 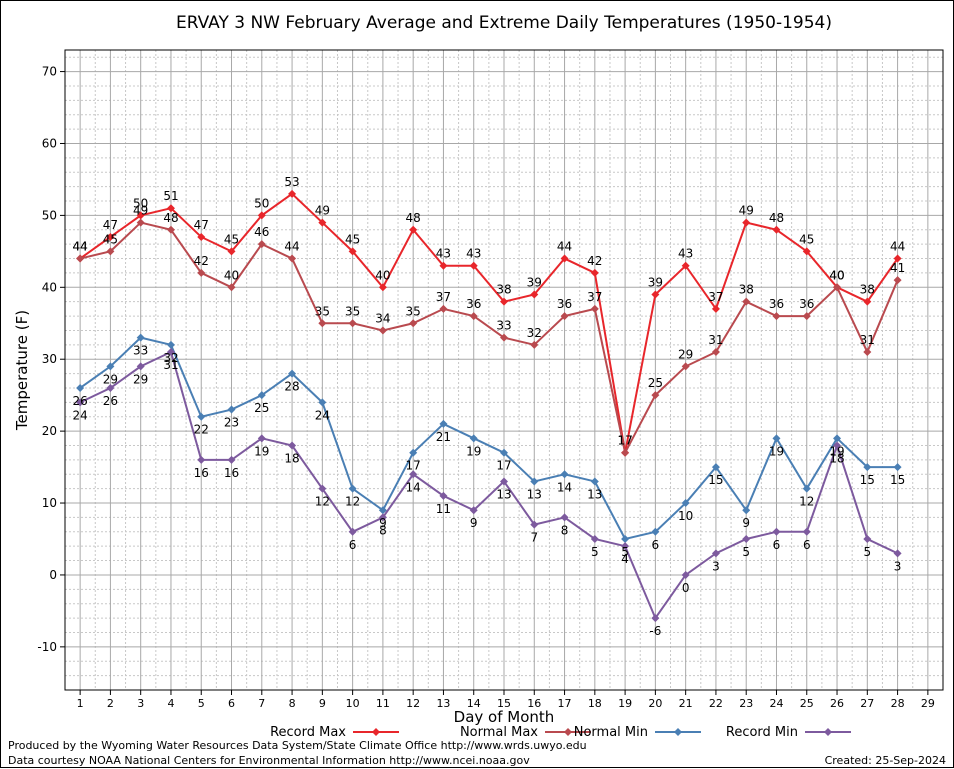 I want to click on x-axis-label: Day of Month, so click(x=504, y=717).